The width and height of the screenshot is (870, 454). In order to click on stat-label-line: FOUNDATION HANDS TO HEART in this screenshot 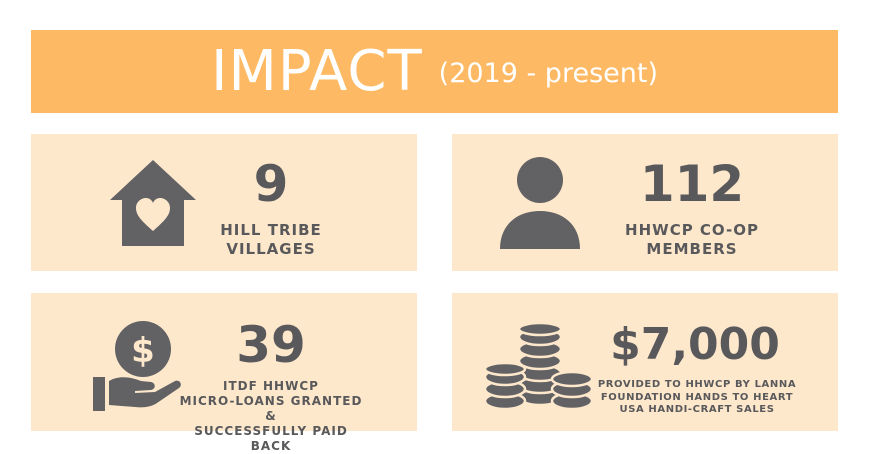, I will do `click(697, 397)`.